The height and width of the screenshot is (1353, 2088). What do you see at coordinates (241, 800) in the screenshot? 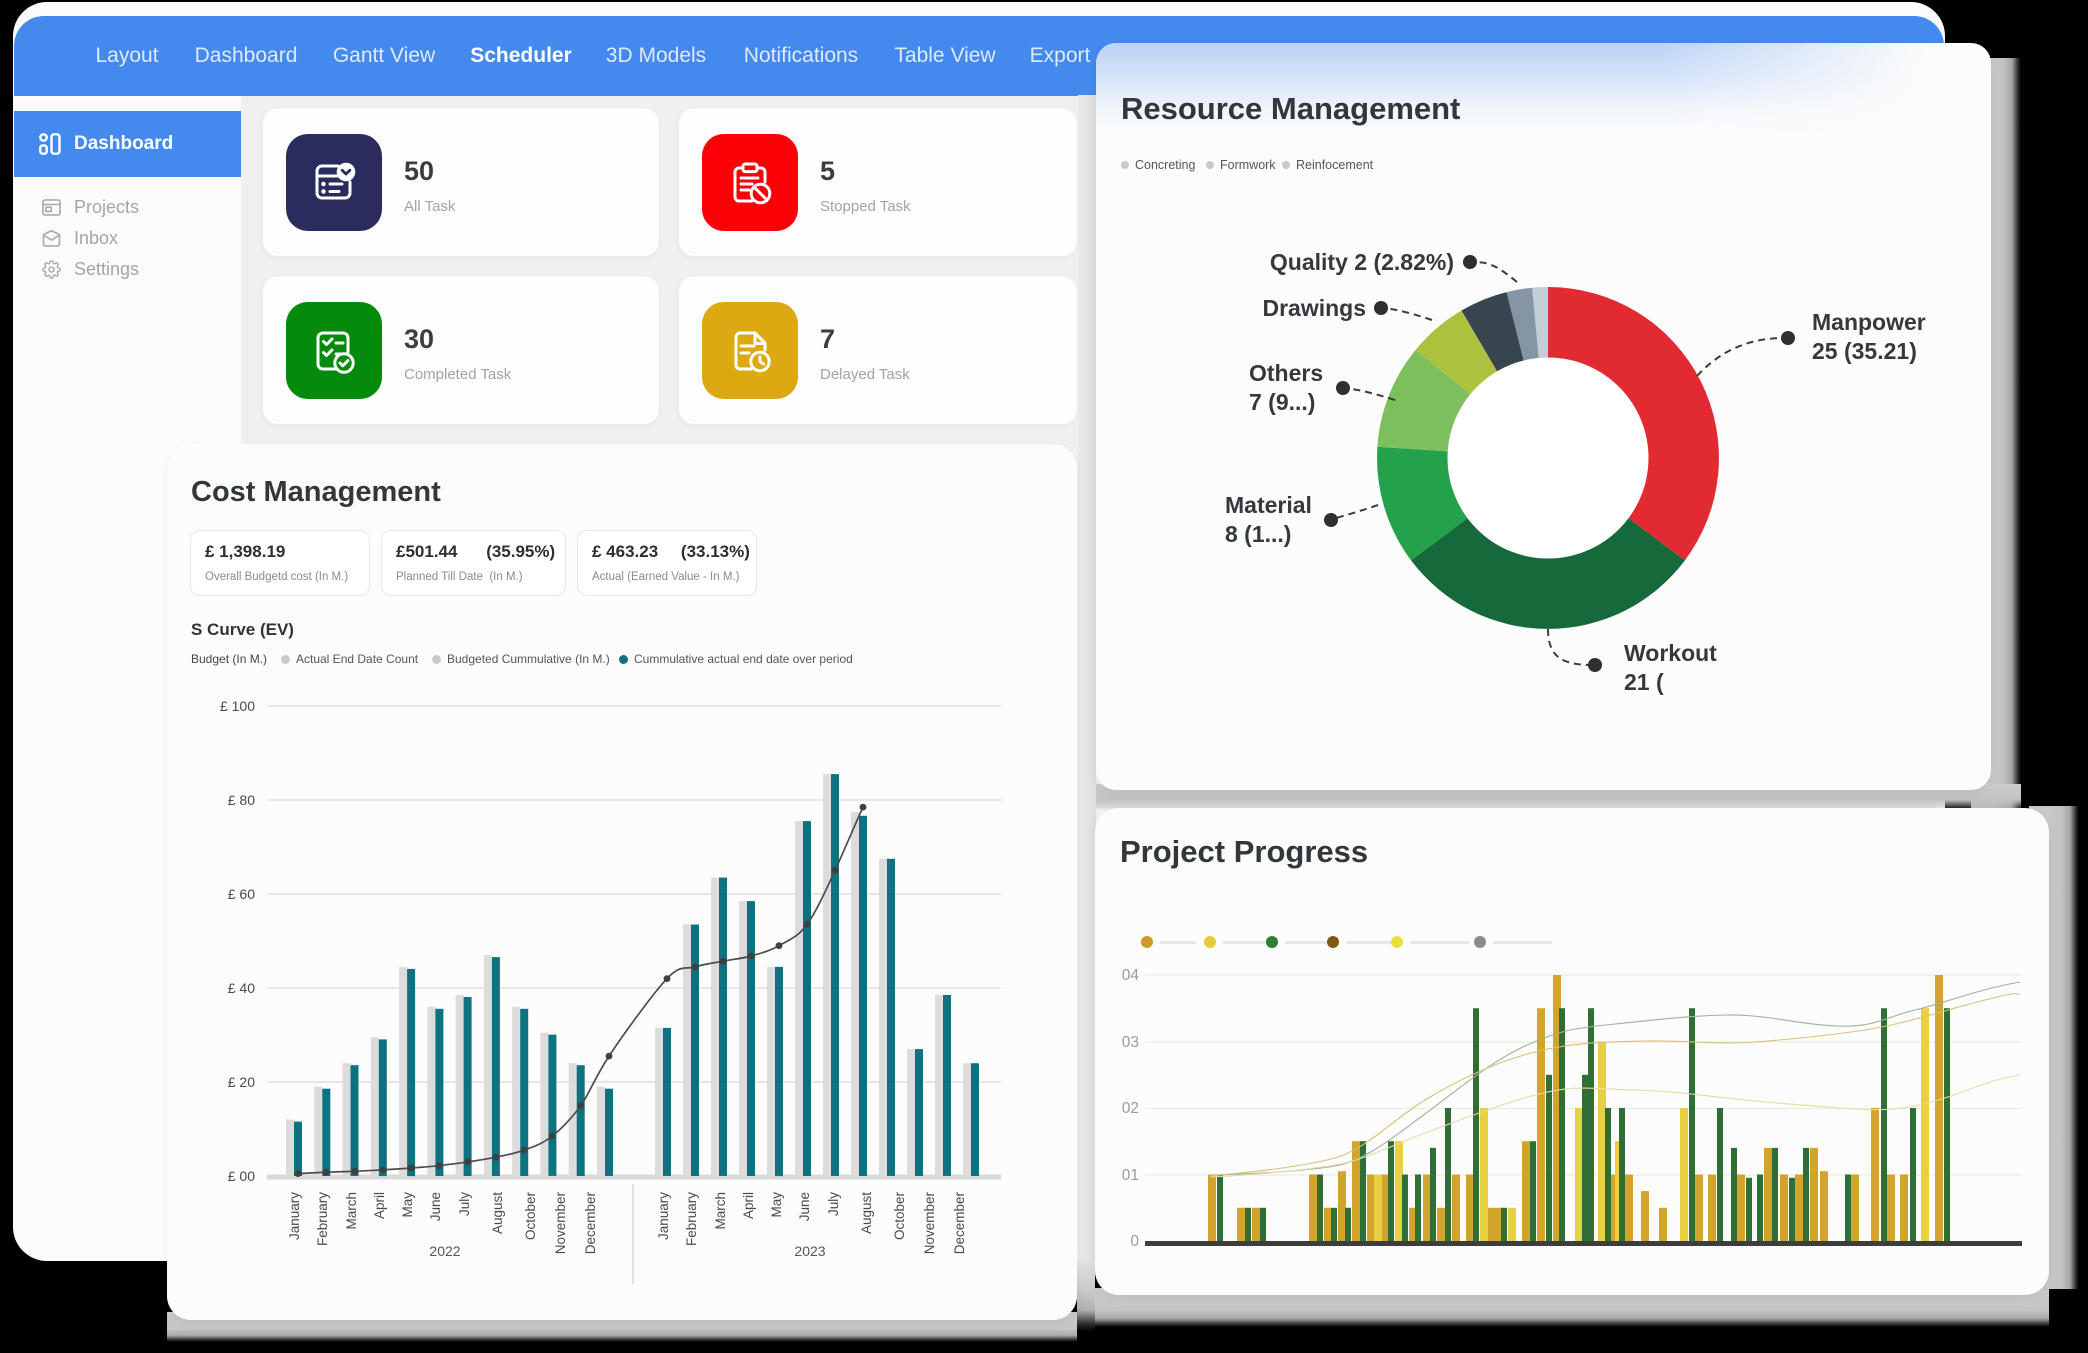
I see `svg-text: £ 80` at bounding box center [241, 800].